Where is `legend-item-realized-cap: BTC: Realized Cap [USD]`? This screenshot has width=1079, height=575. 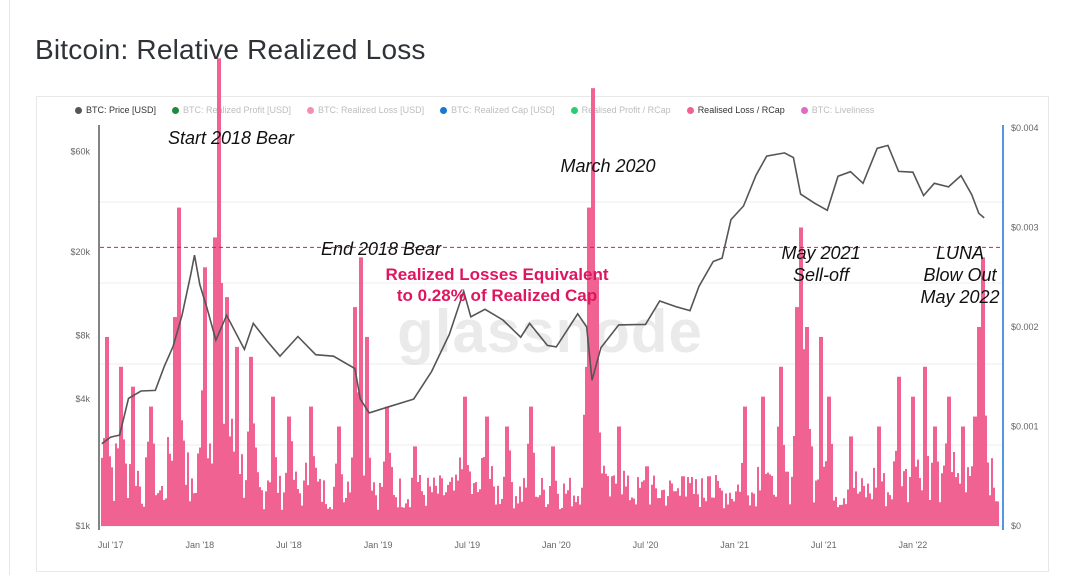 legend-item-realized-cap: BTC: Realized Cap [USD] is located at coordinates (497, 110).